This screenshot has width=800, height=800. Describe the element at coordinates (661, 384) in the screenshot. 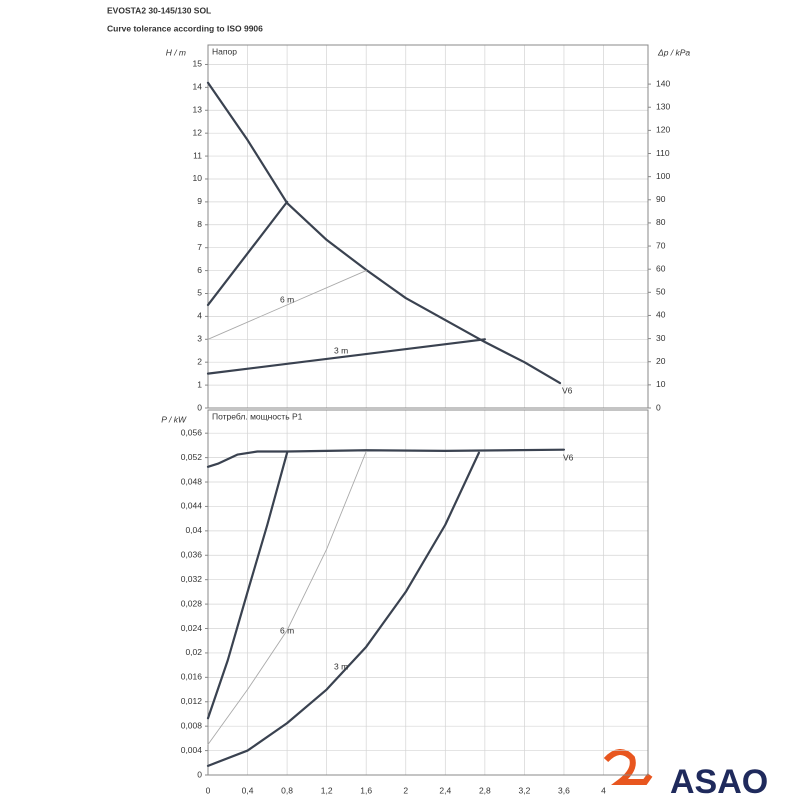

I see `y2-tick-label: 10` at that location.